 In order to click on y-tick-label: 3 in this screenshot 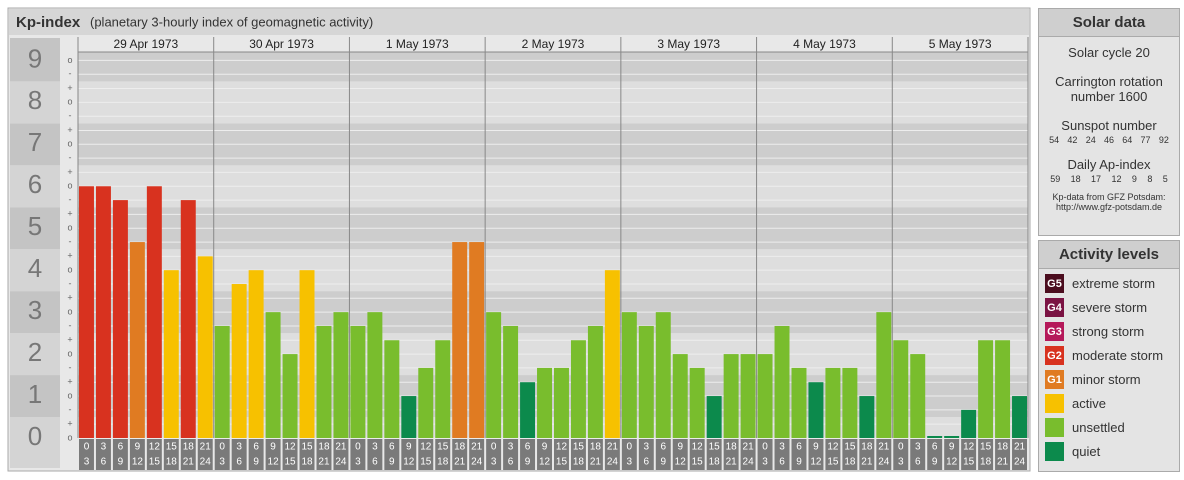, I will do `click(35, 310)`.